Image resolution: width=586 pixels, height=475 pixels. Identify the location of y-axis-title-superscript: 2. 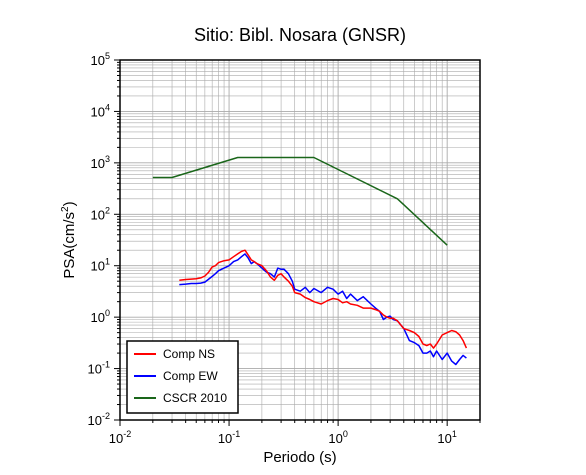
(65, 209).